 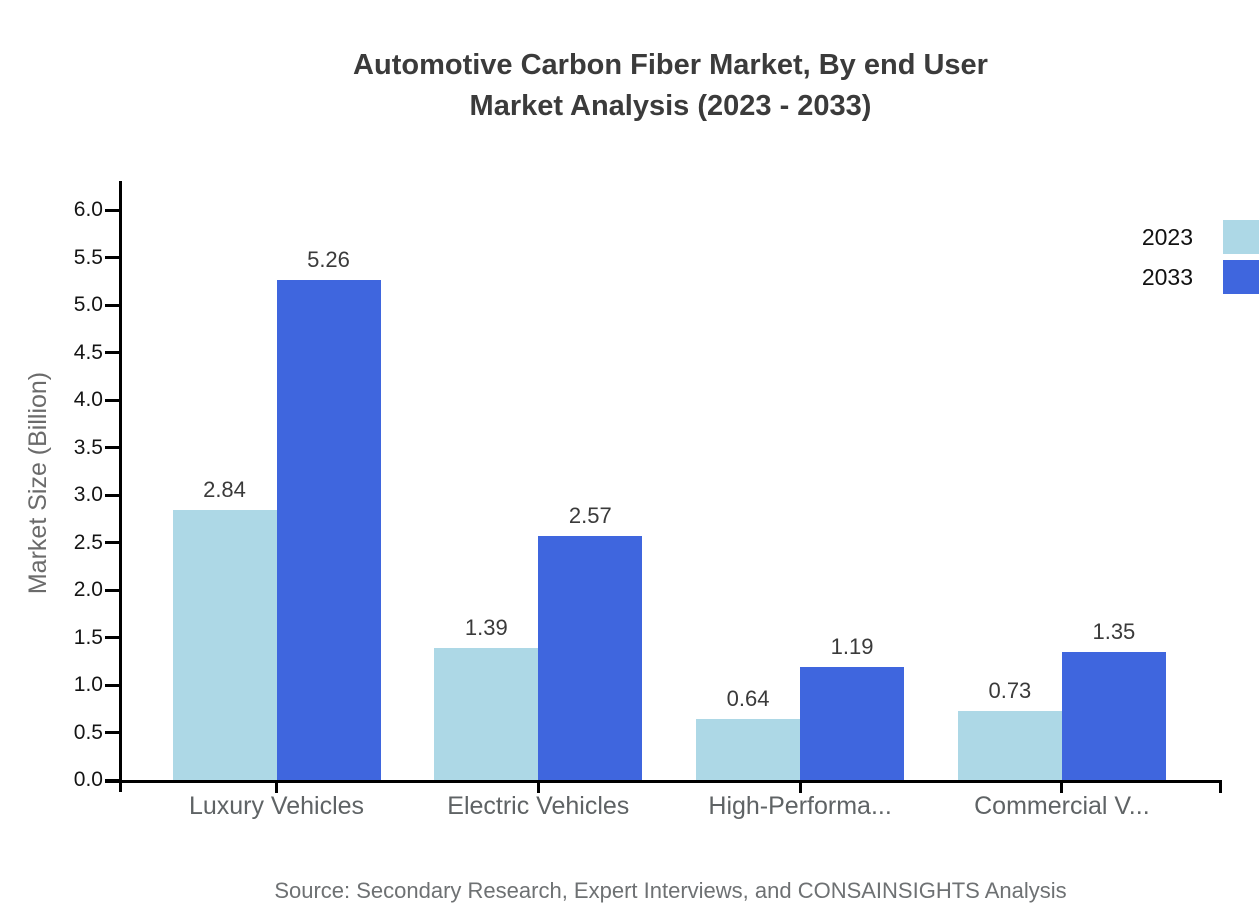 I want to click on y-tick-label: 1.0, so click(x=88, y=684).